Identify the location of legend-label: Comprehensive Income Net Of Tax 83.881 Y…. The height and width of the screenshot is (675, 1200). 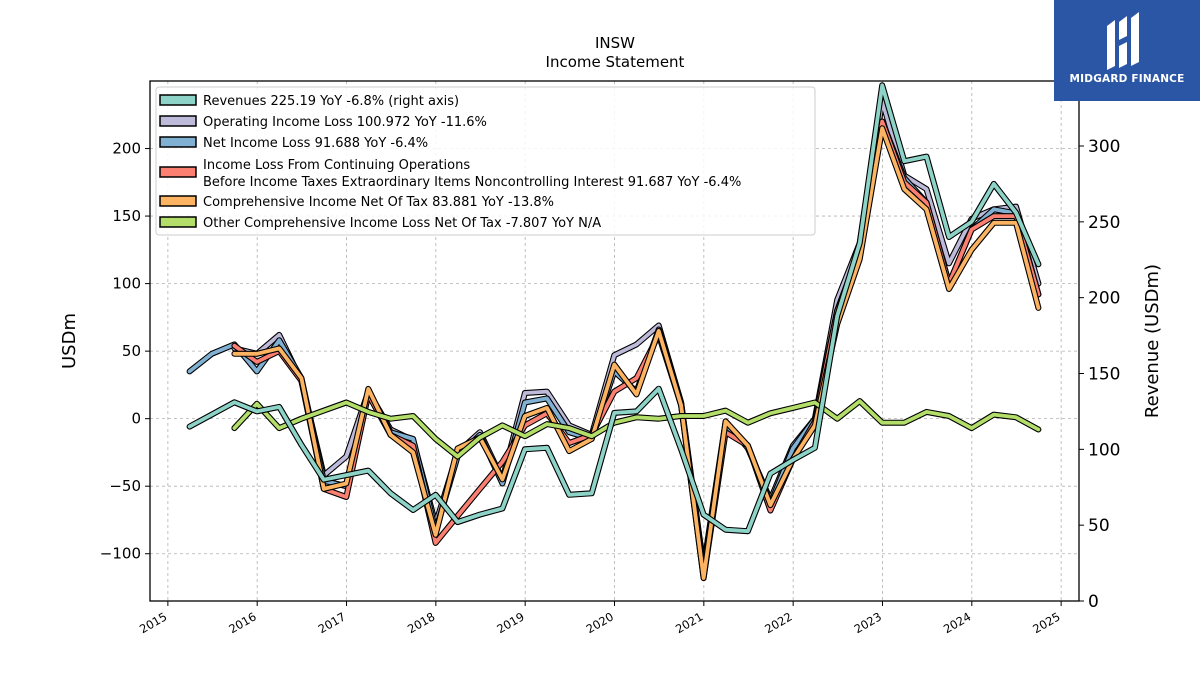
(378, 202).